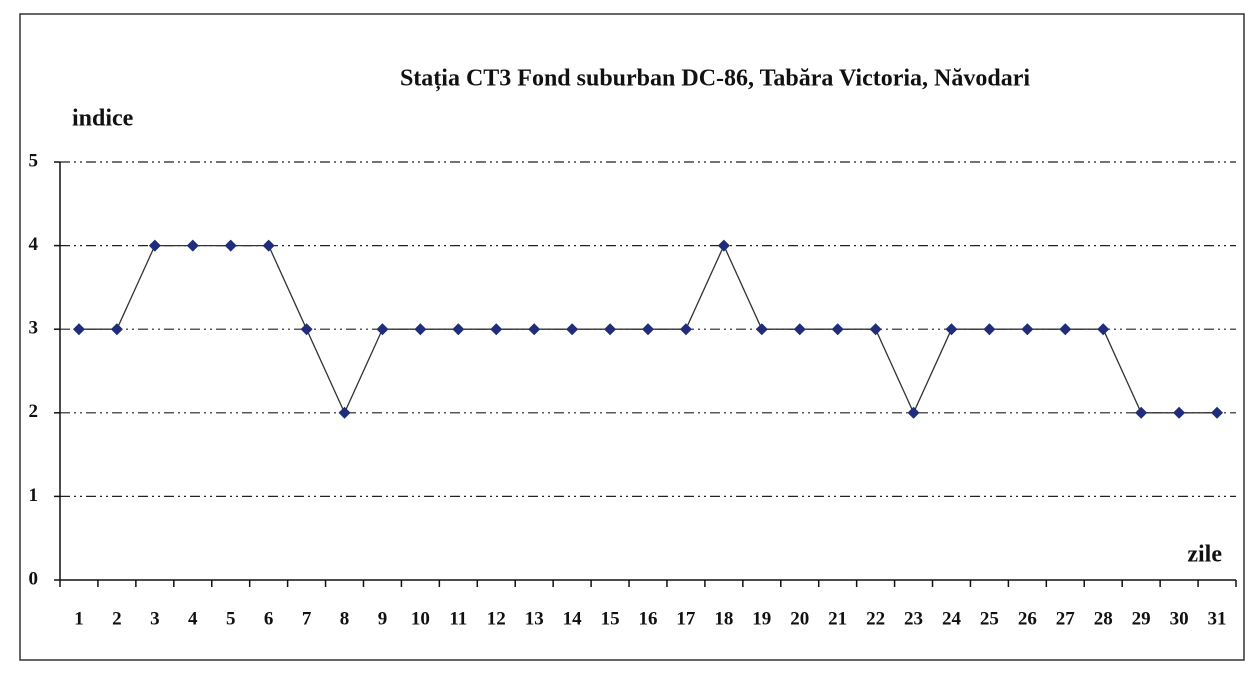  Describe the element at coordinates (799, 618) in the screenshot. I see `x-tick-label: 20` at that location.